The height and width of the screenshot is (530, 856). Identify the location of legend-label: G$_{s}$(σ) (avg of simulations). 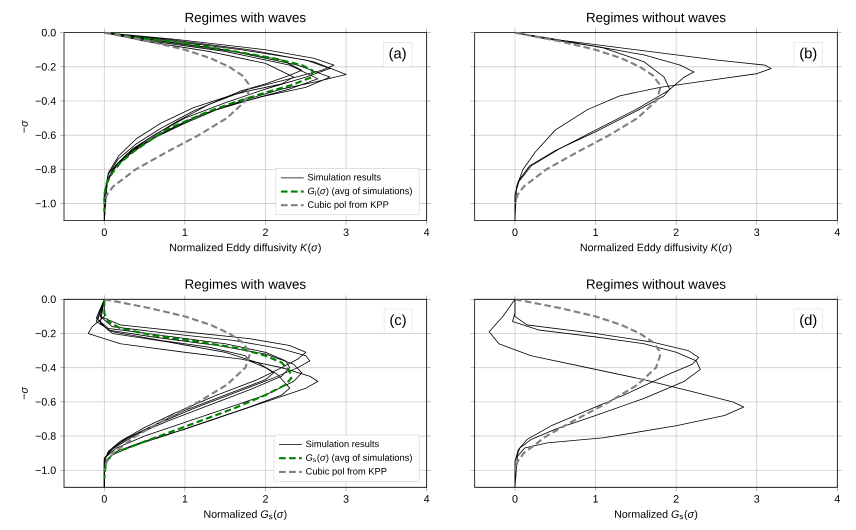
(359, 458).